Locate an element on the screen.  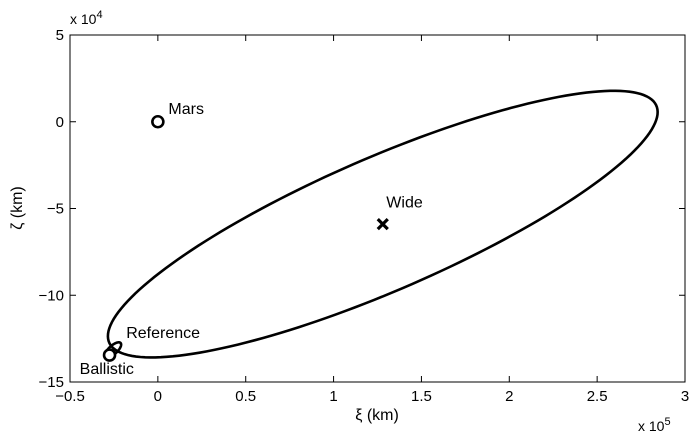
x-tick-label: 1.5 is located at coordinates (421, 396).